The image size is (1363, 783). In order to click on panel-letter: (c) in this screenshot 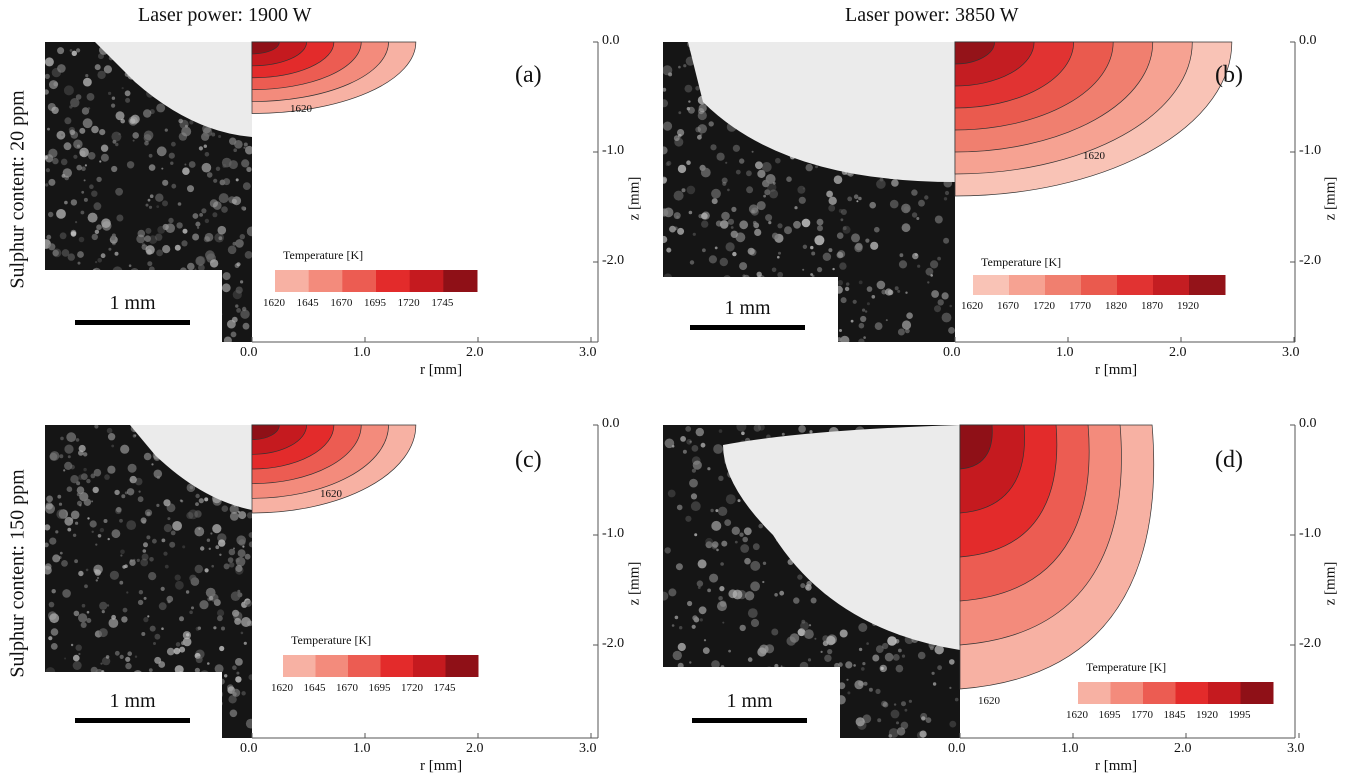, I will do `click(528, 460)`.